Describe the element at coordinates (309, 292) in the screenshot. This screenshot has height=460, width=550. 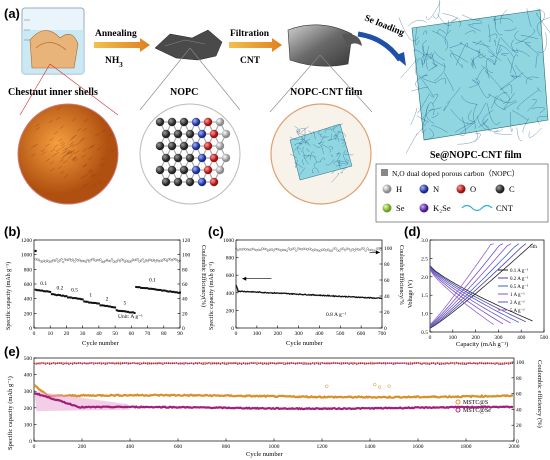
I see `c-capacity-series` at that location.